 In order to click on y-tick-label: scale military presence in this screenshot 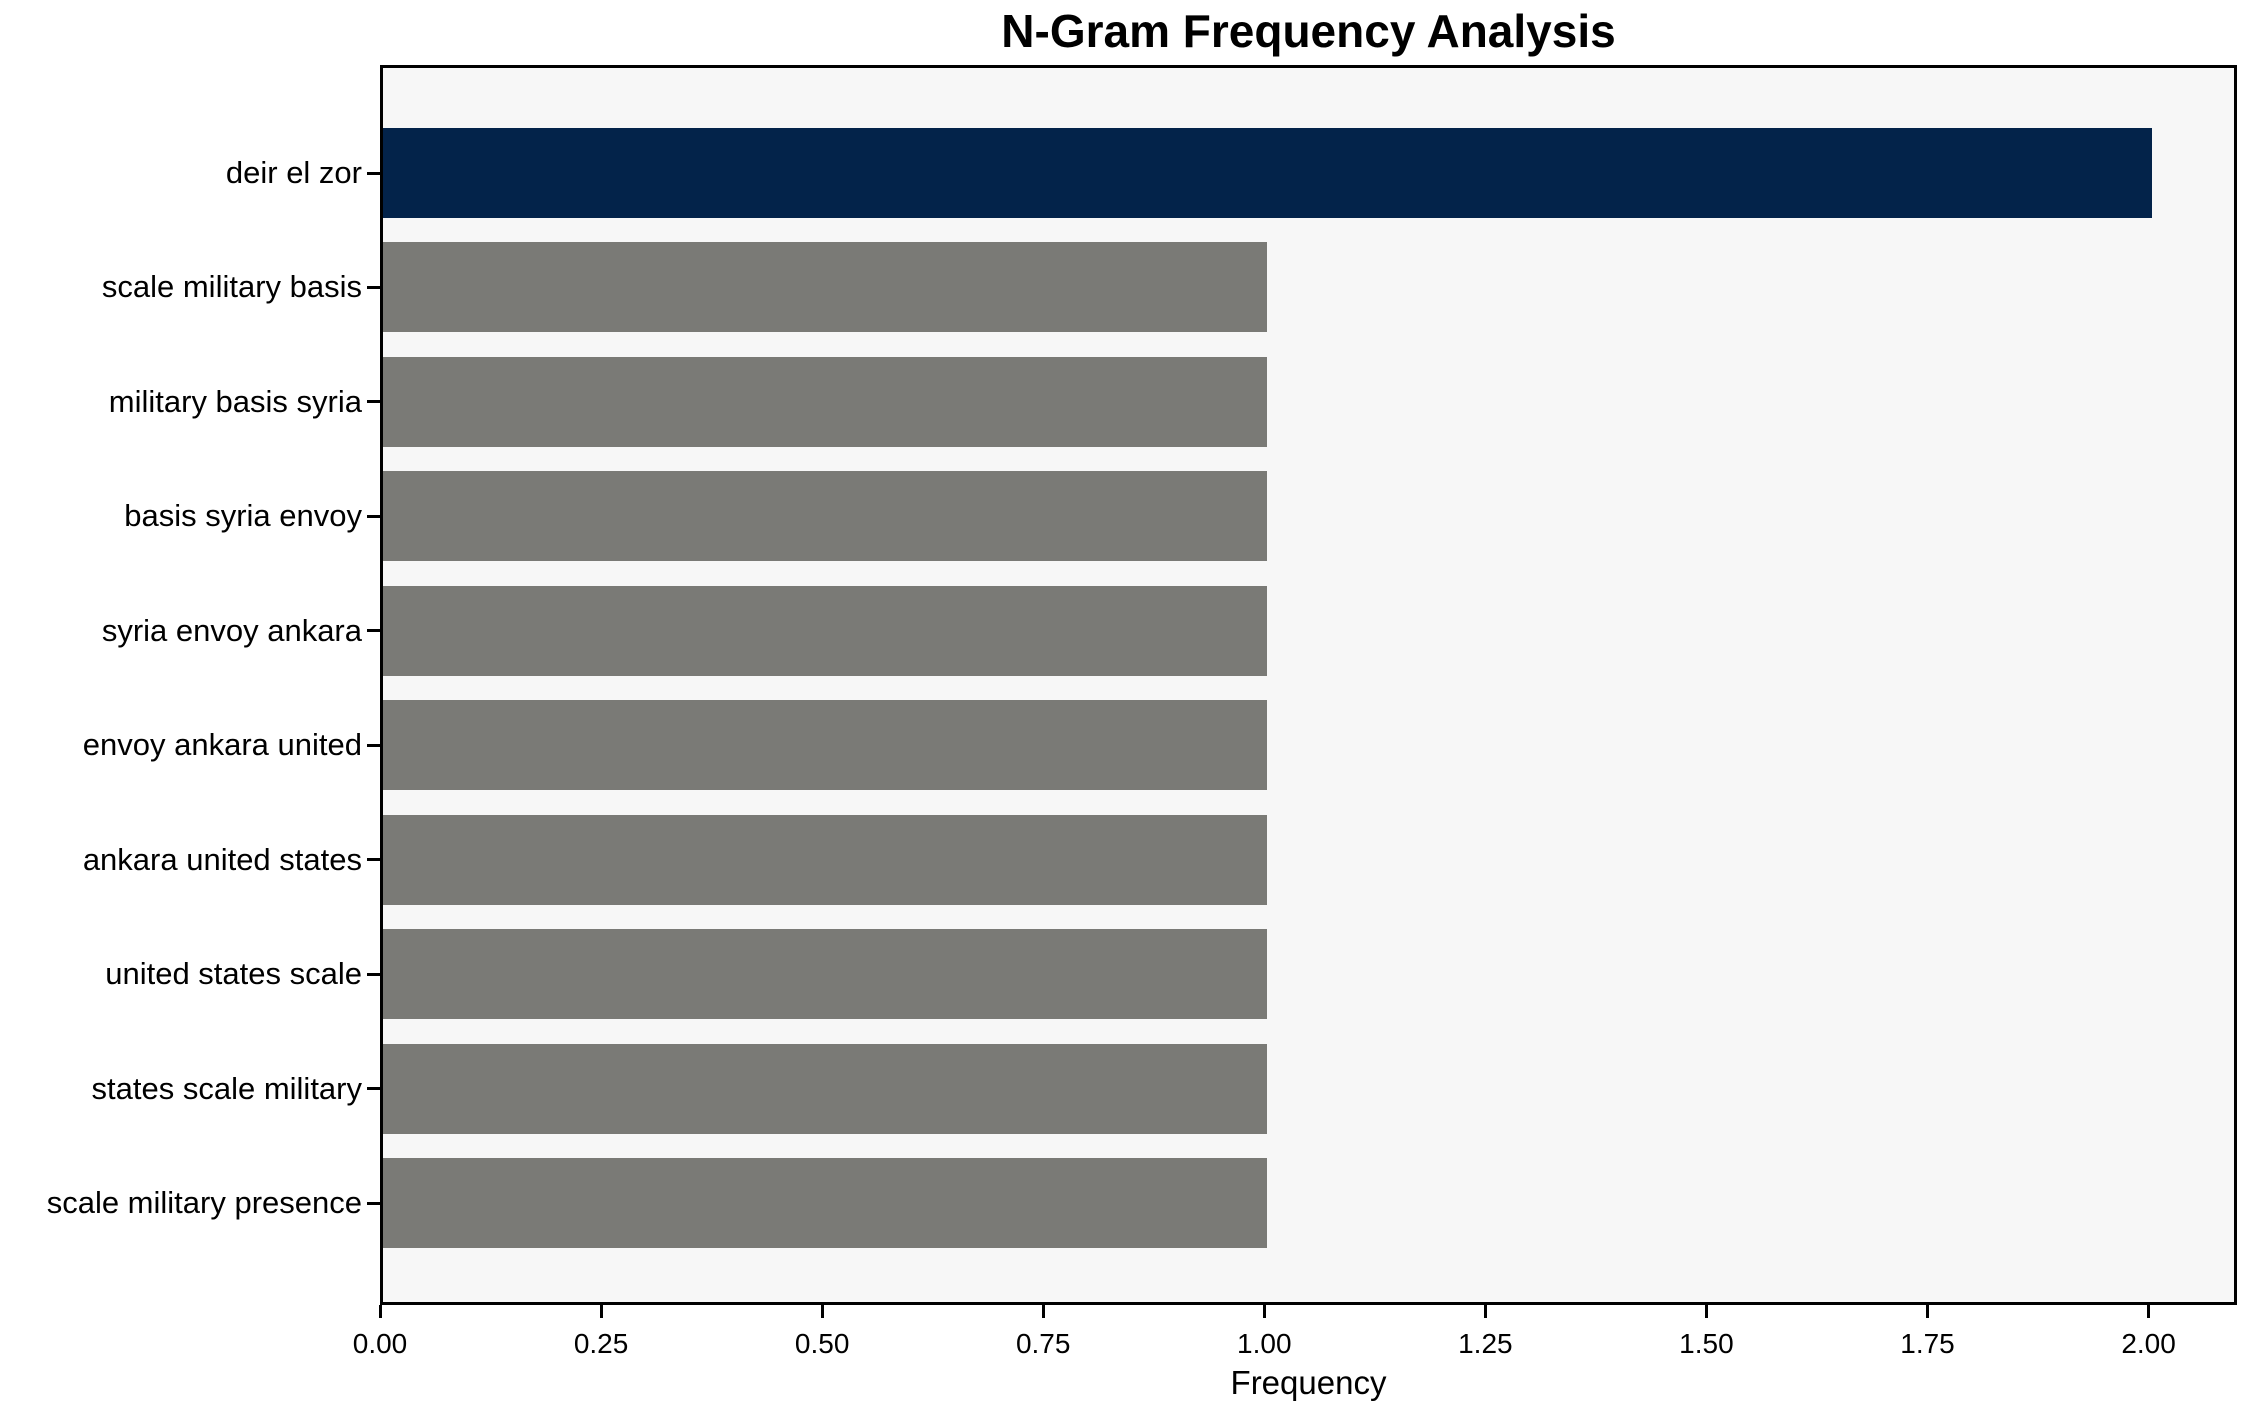, I will do `click(204, 1203)`.